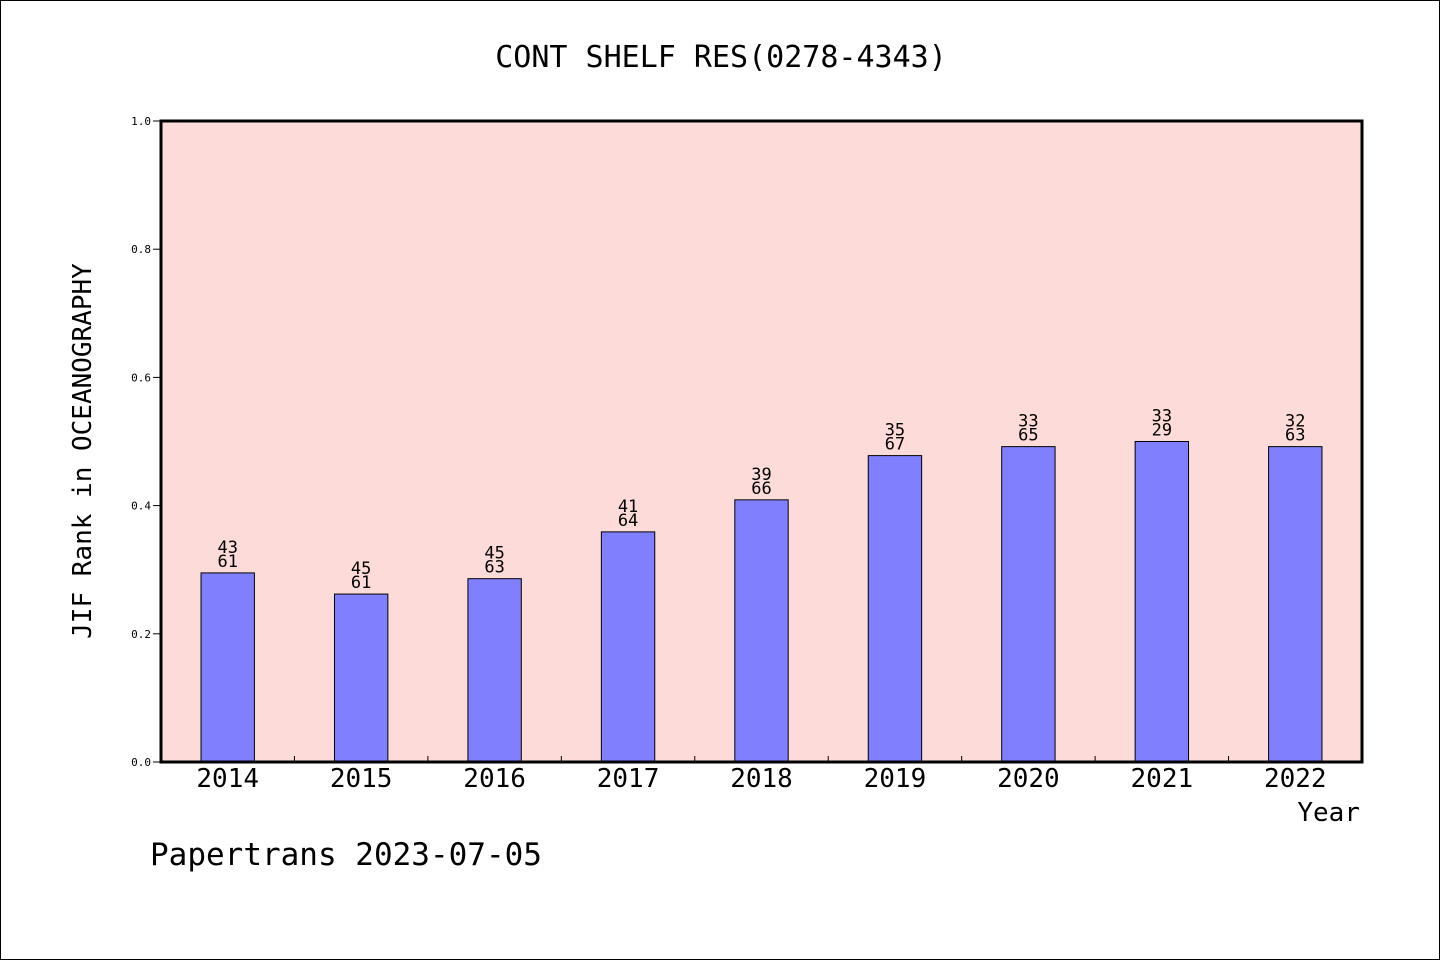  Describe the element at coordinates (628, 647) in the screenshot. I see `bar-2017` at that location.